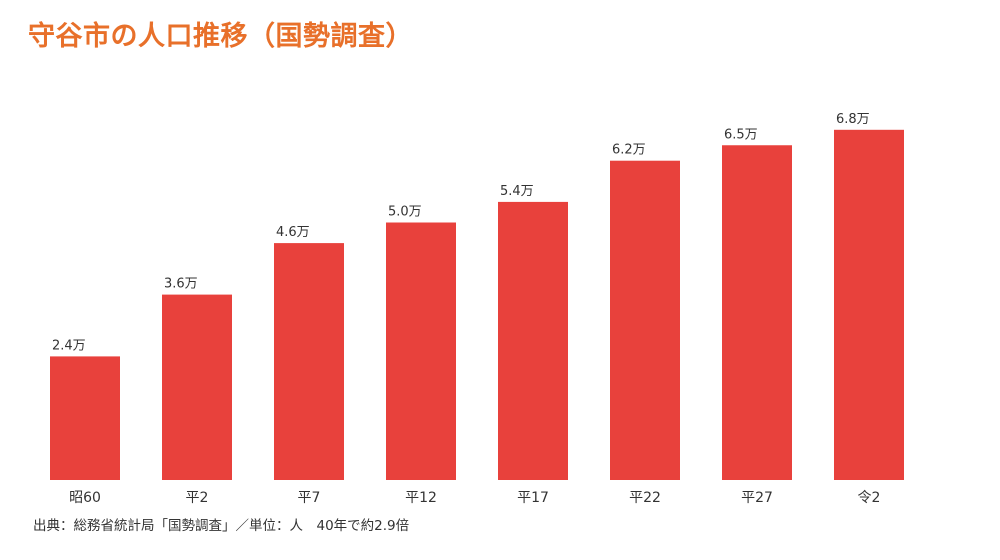  What do you see at coordinates (85, 498) in the screenshot?
I see `x-tick-label: 昭60` at bounding box center [85, 498].